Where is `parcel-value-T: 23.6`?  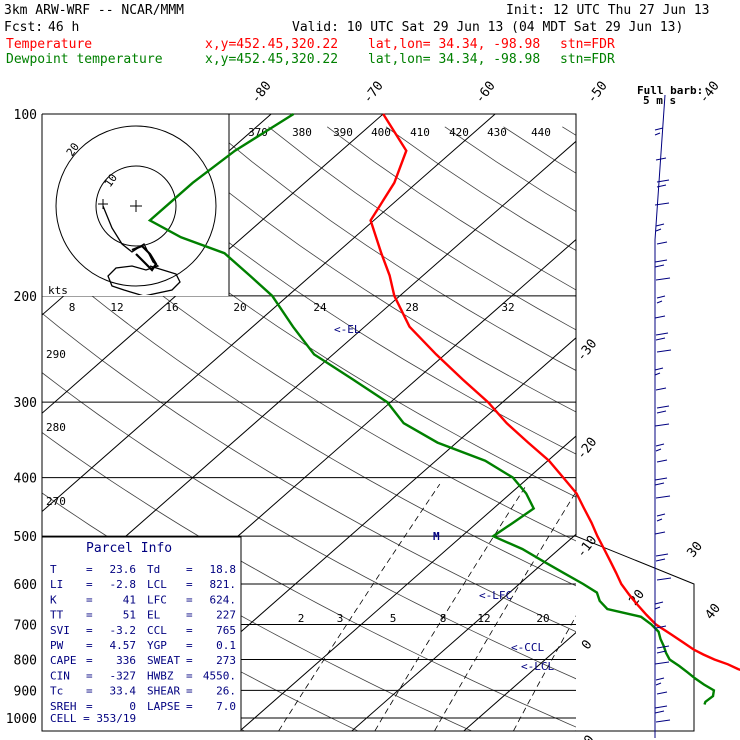
parcel-value-T: 23.6 is located at coordinates (123, 569).